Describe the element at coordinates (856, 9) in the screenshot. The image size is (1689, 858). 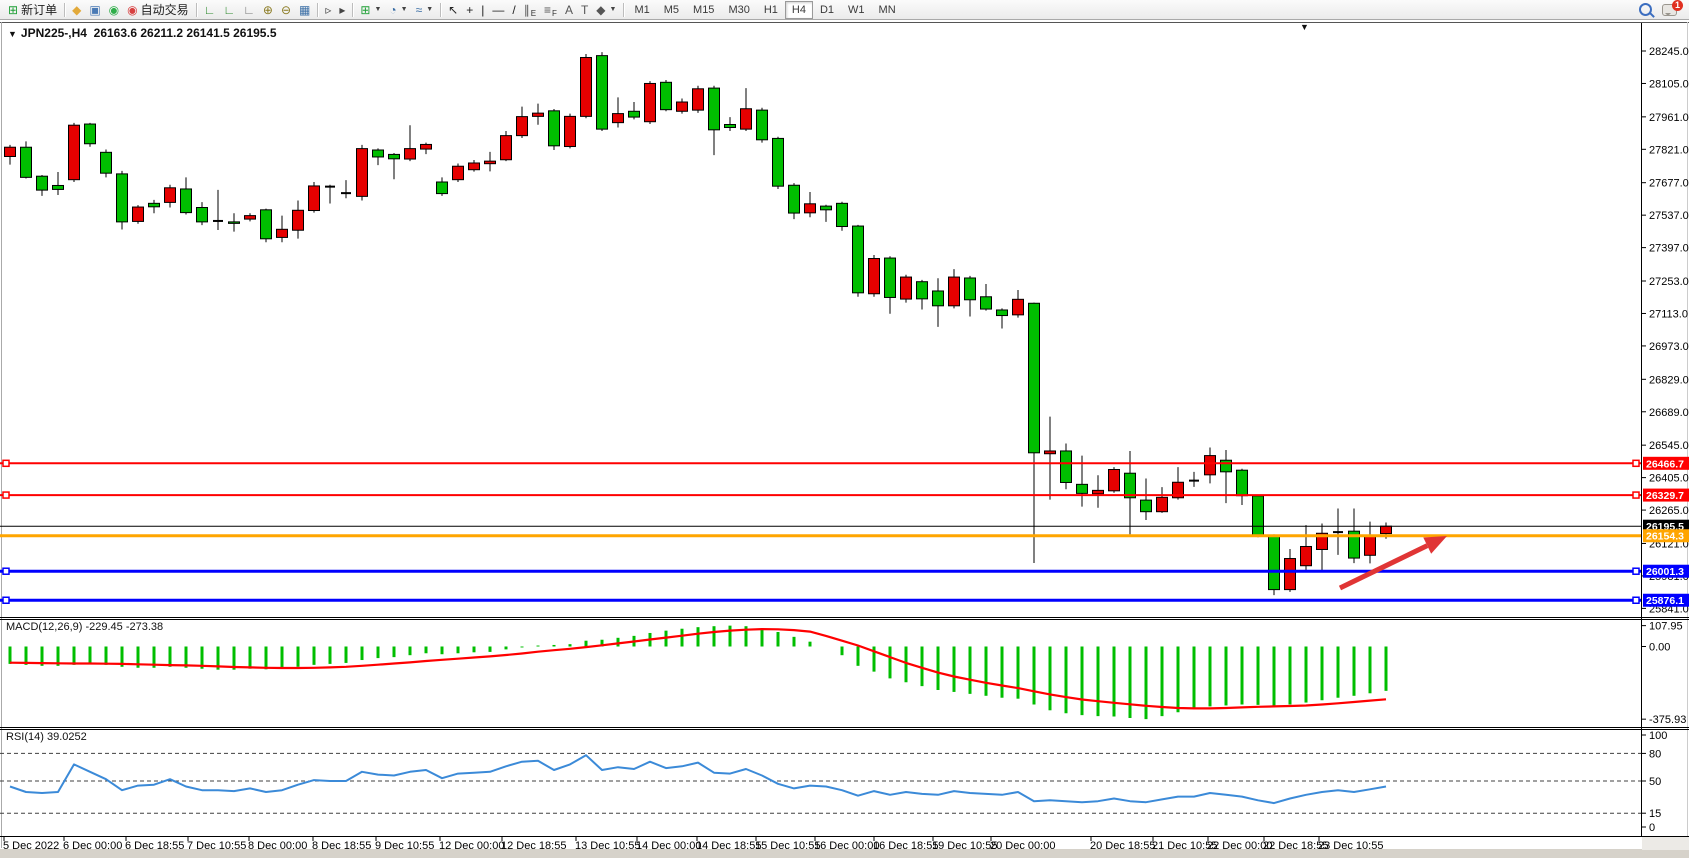
I see `timeframe-w1: W1` at that location.